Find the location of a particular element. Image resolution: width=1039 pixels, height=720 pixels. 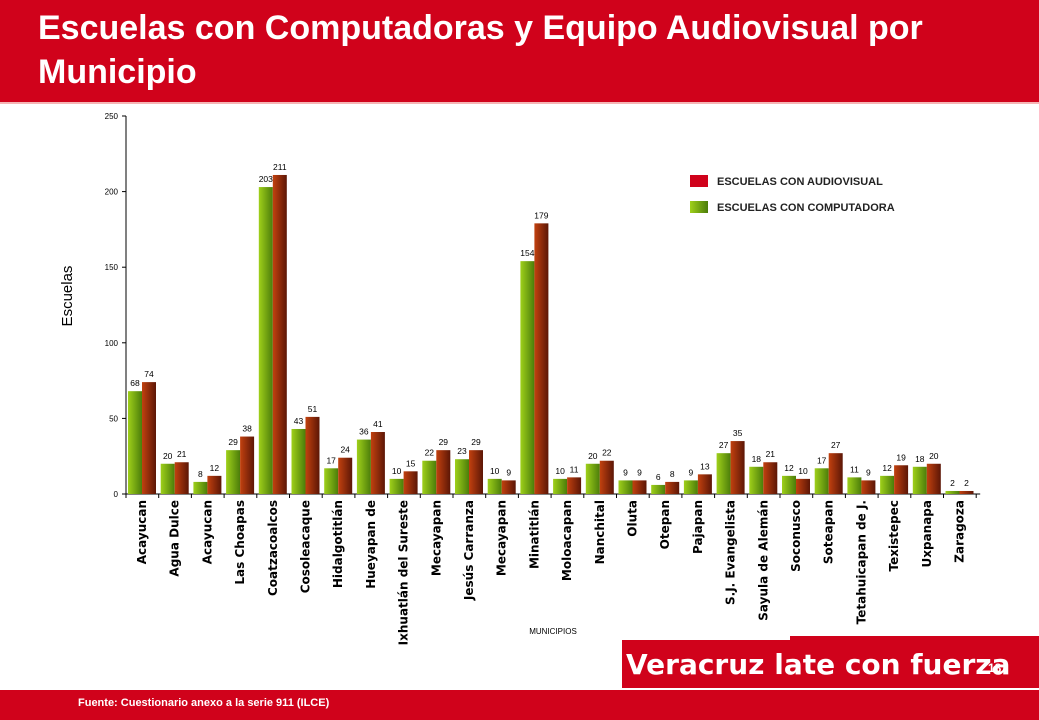

category-label: Acayucan is located at coordinates (142, 532).